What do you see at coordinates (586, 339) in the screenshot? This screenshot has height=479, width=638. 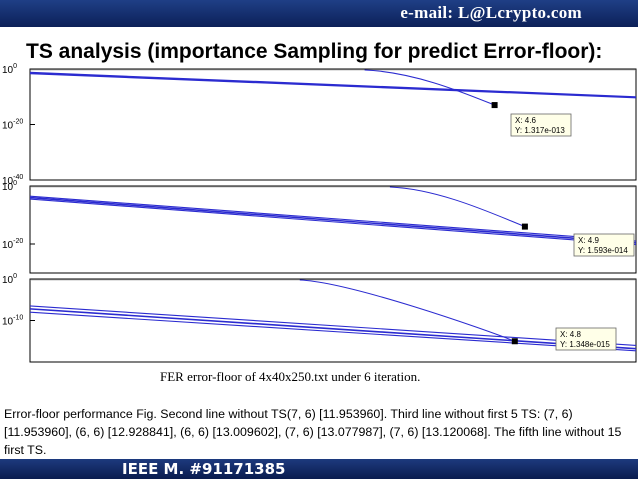 I see `plot-panel-3-datatip-box` at bounding box center [586, 339].